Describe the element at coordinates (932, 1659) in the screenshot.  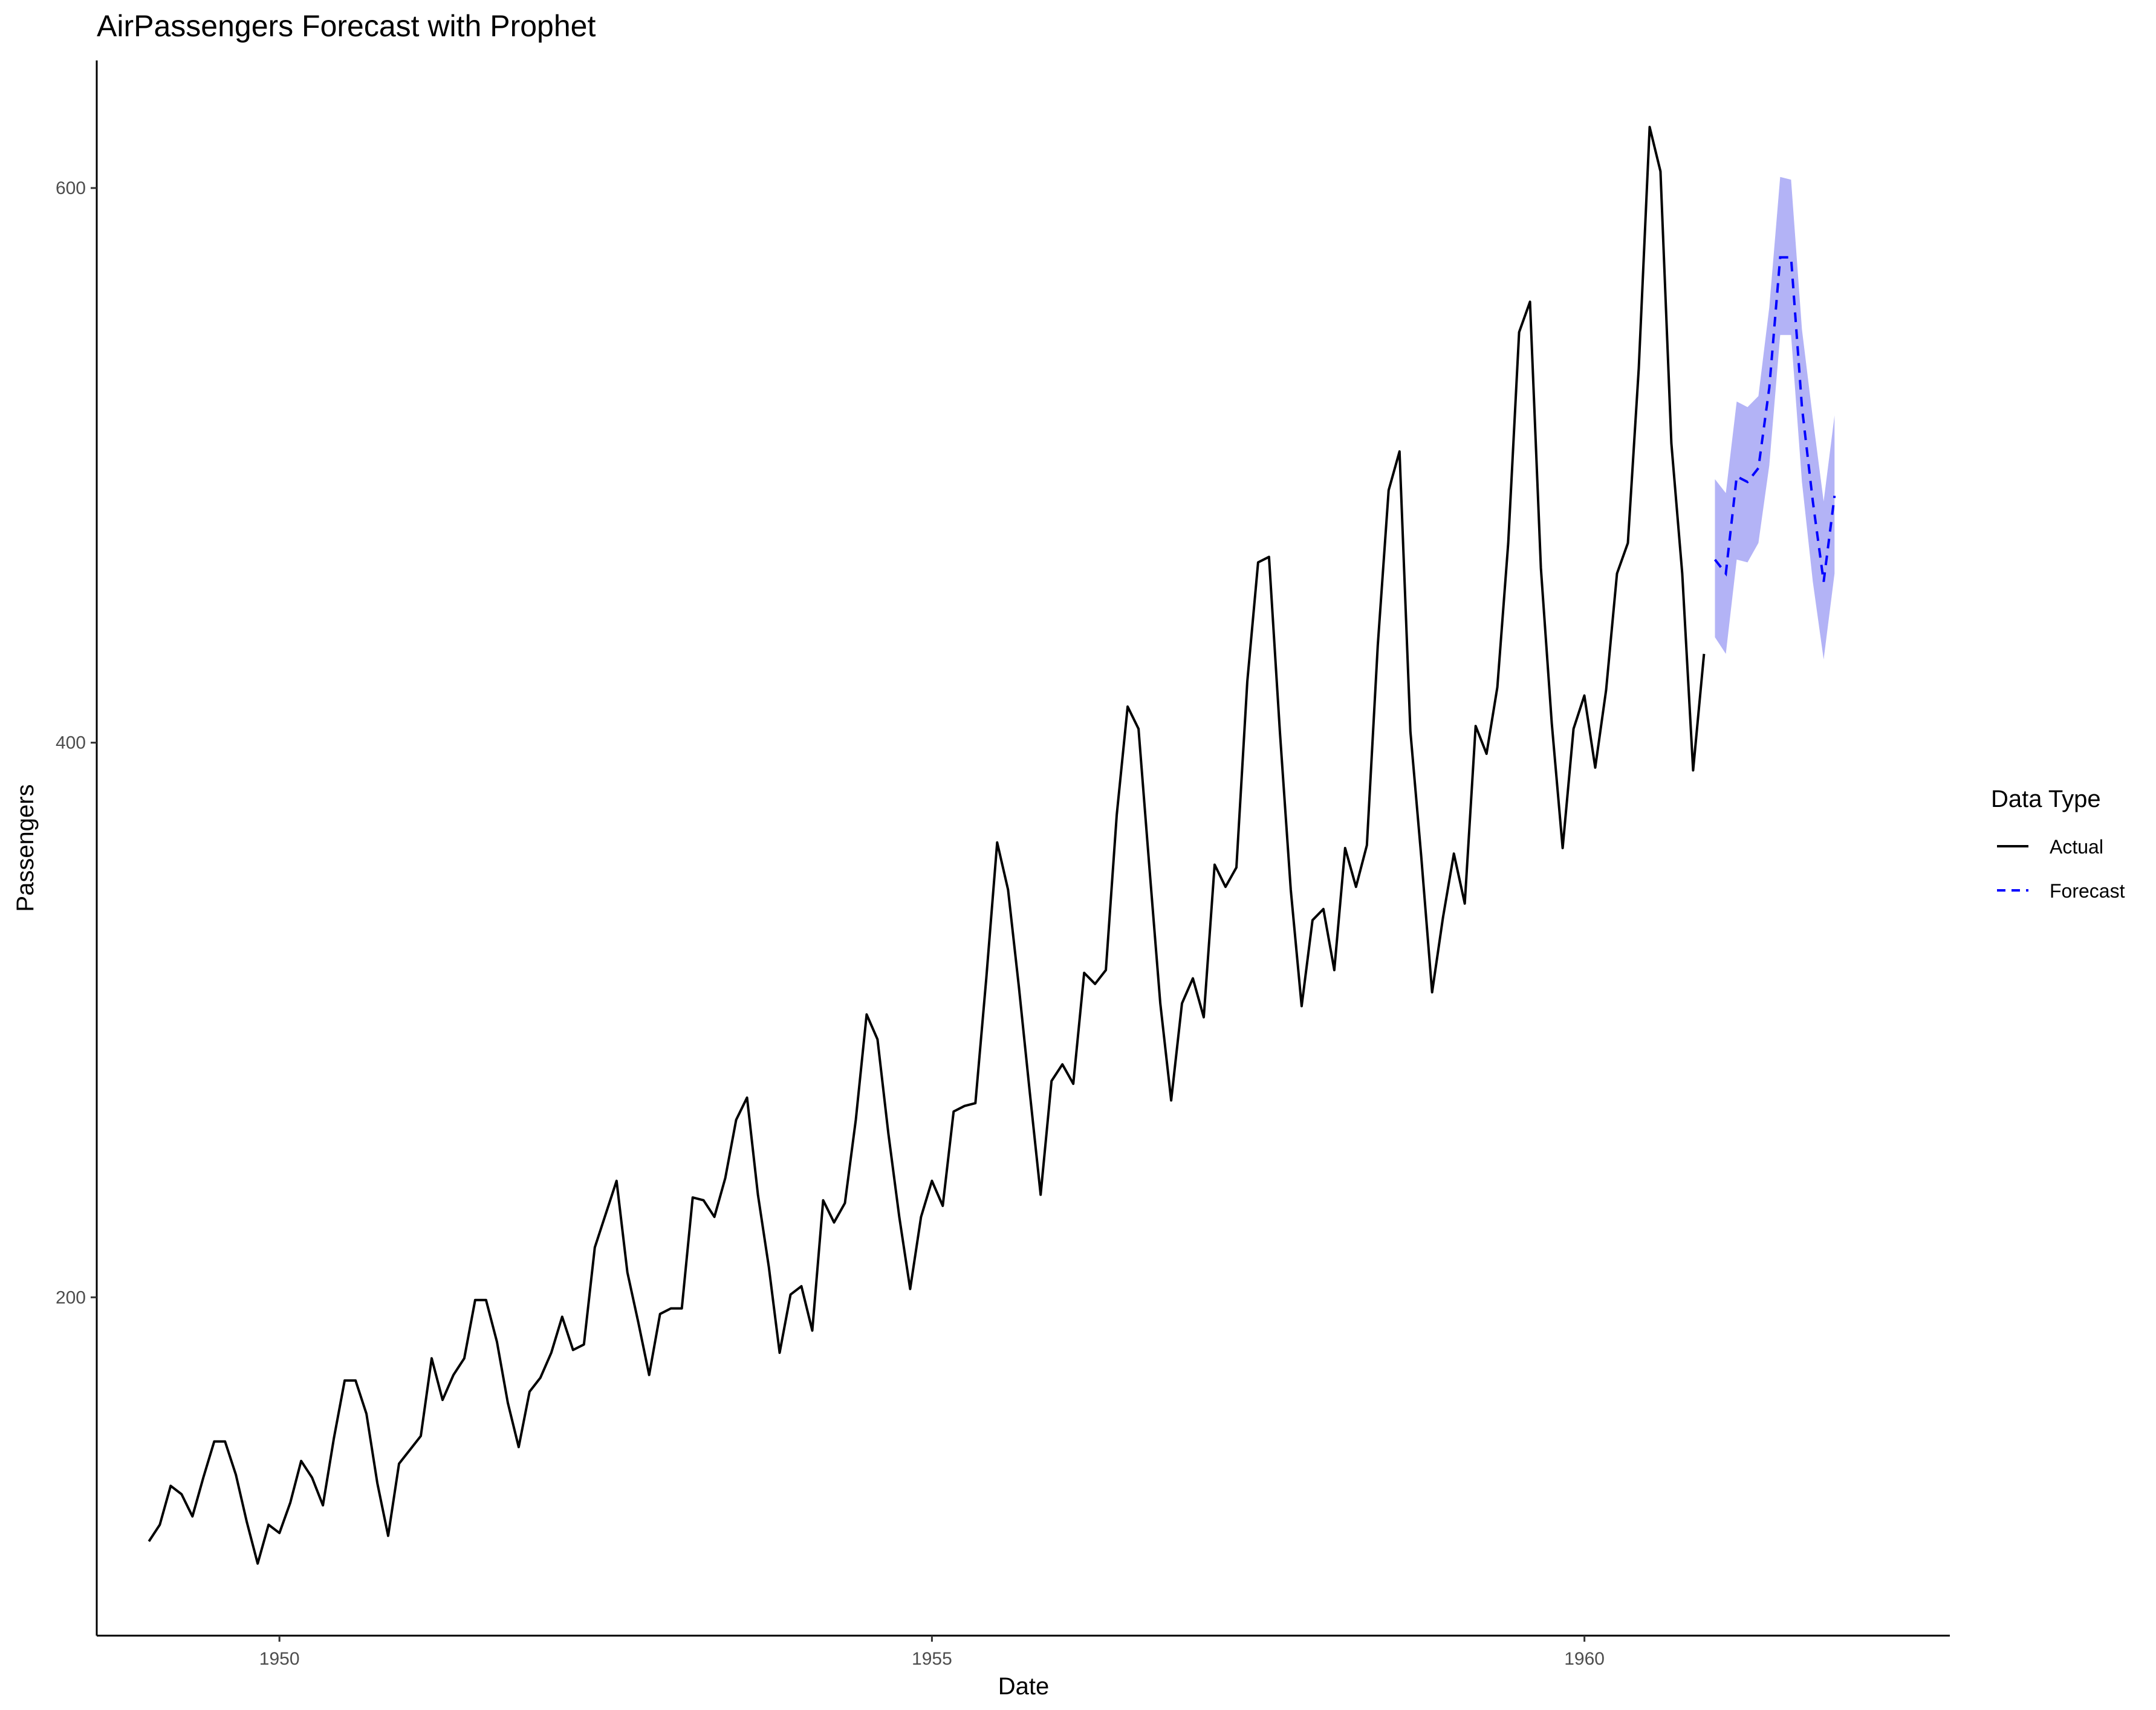
I see `x-tick-label: 1955` at that location.